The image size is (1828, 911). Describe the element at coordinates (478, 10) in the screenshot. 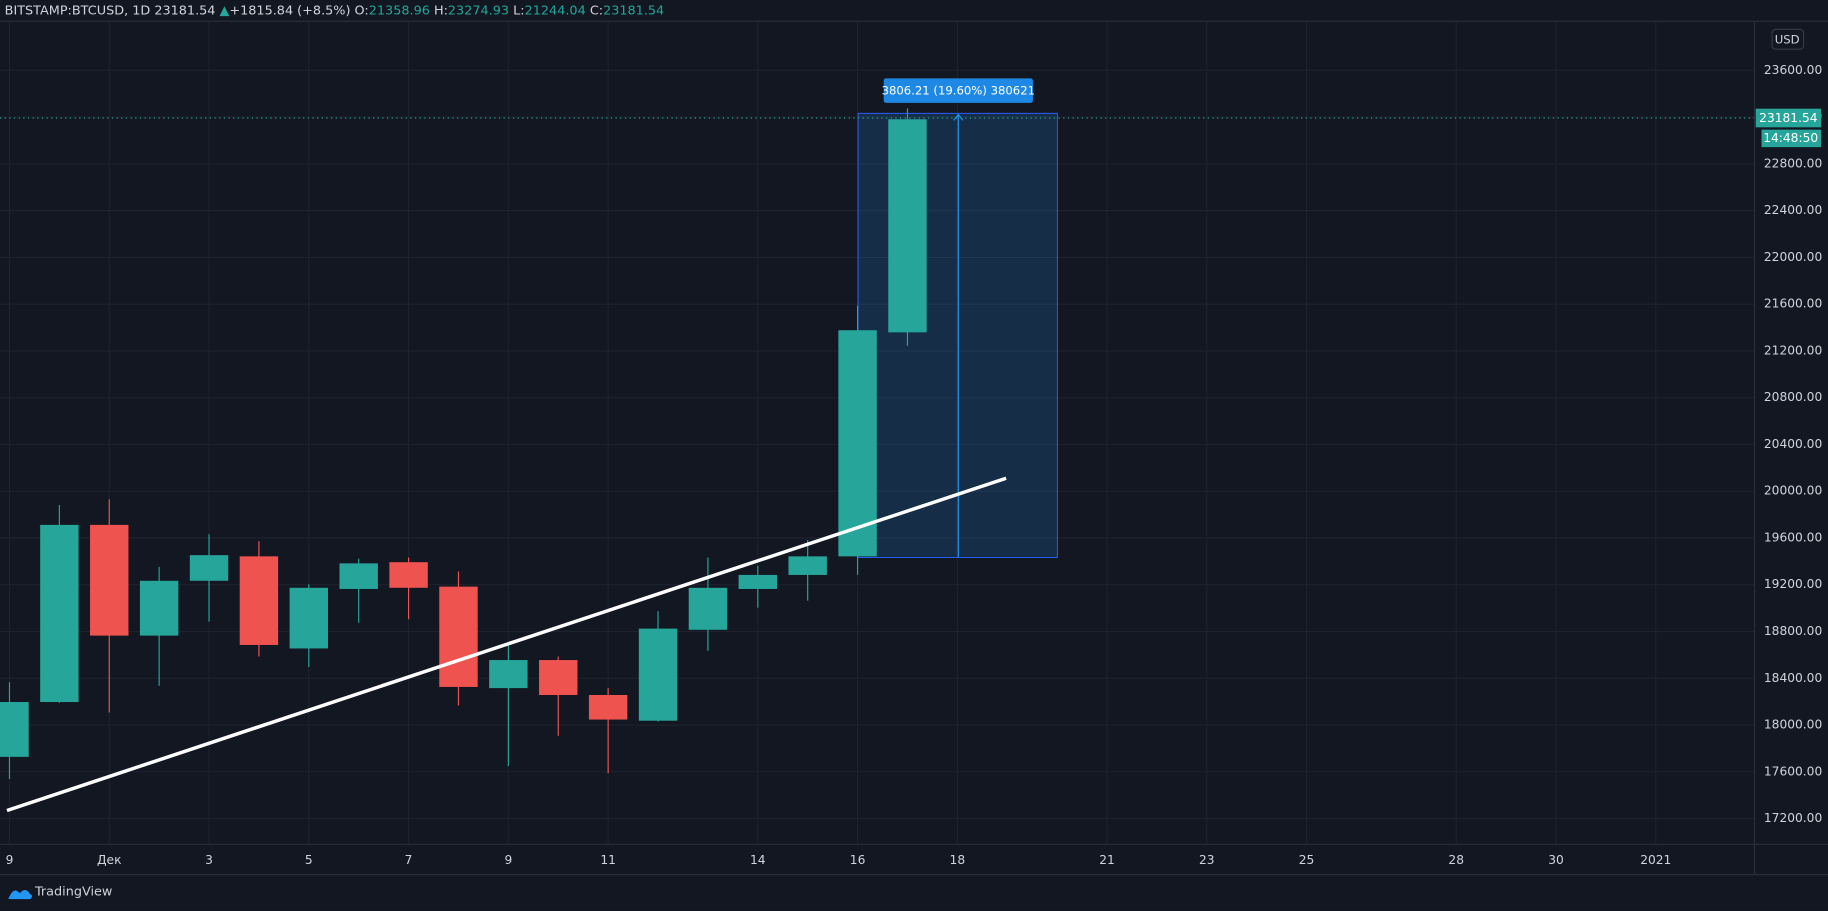

I see `header-high: 23274.93` at that location.